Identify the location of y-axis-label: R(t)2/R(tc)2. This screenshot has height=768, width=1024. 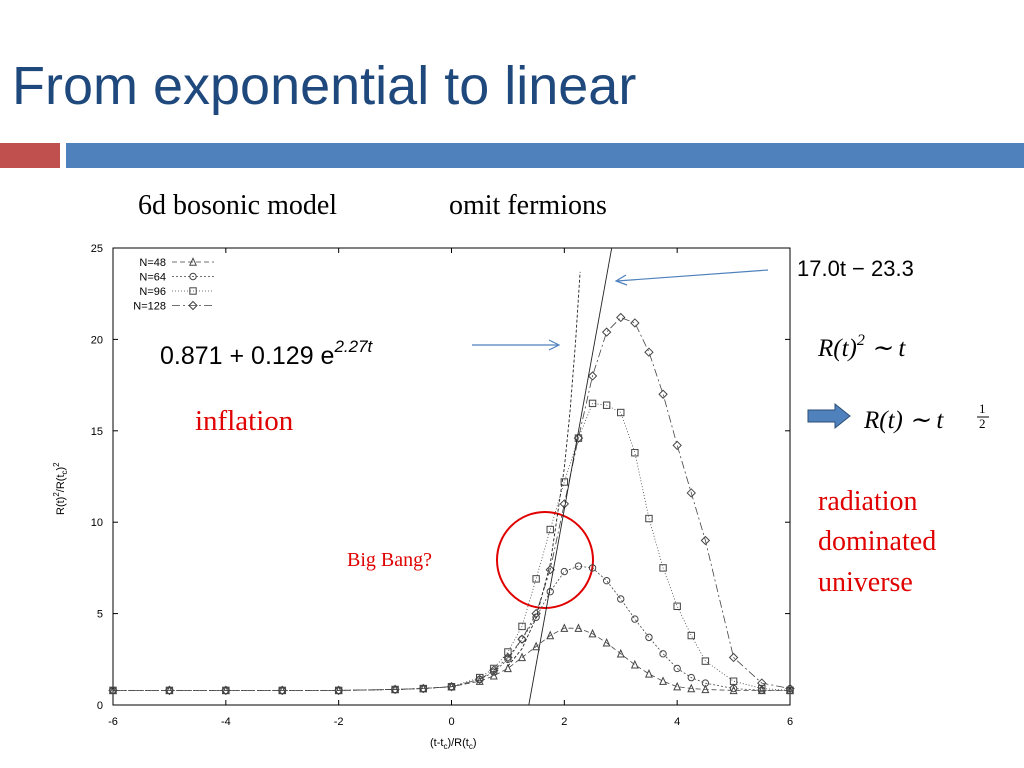
(60, 488).